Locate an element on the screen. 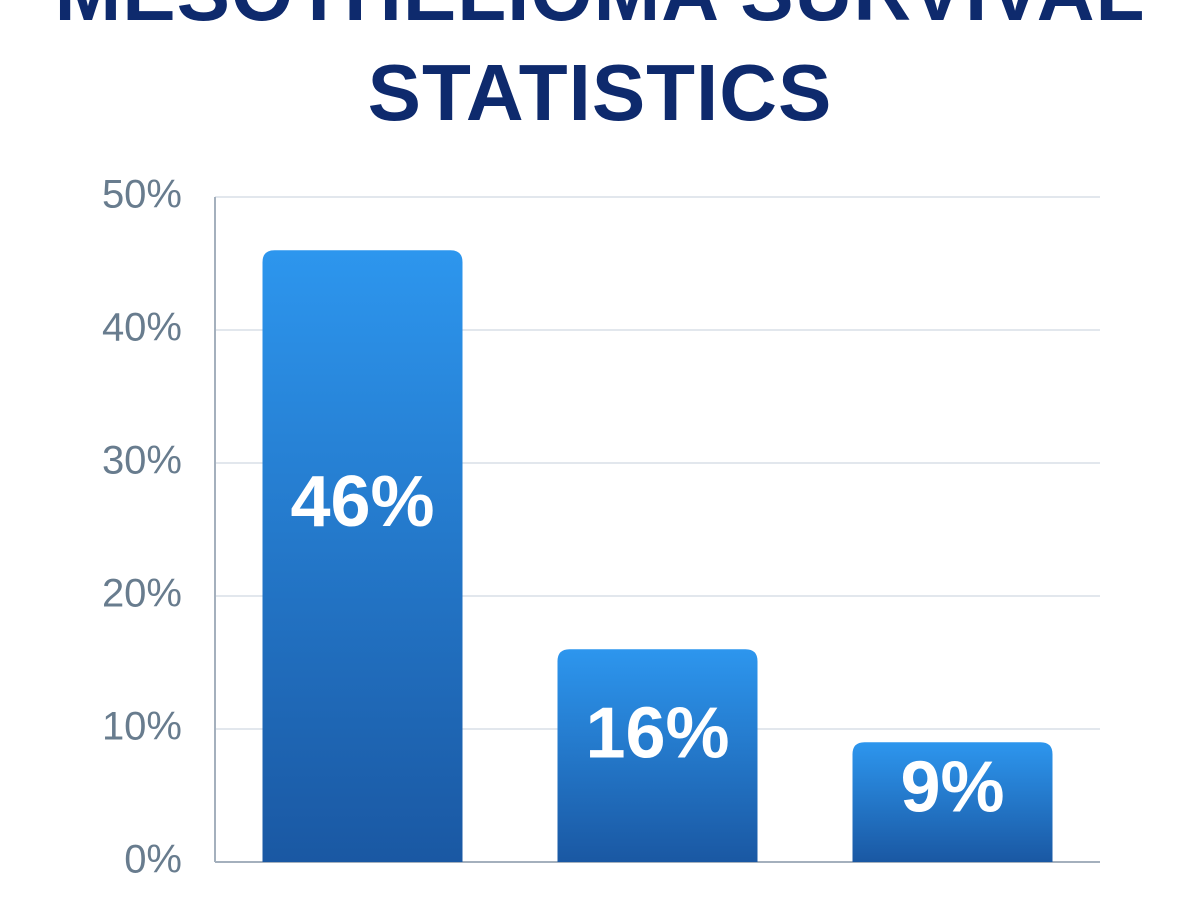 This screenshot has width=1200, height=900. value-label: 16% is located at coordinates (657, 734).